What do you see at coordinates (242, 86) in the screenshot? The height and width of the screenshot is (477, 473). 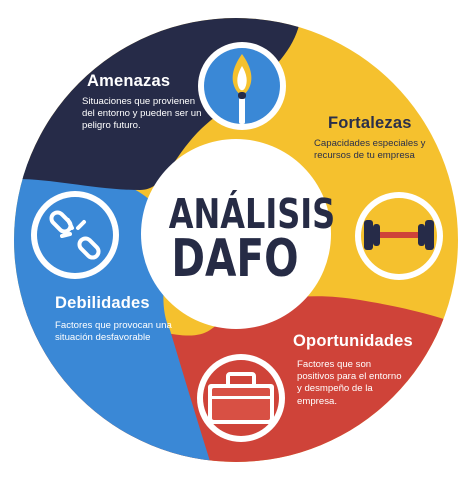 I see `match-icon` at bounding box center [242, 86].